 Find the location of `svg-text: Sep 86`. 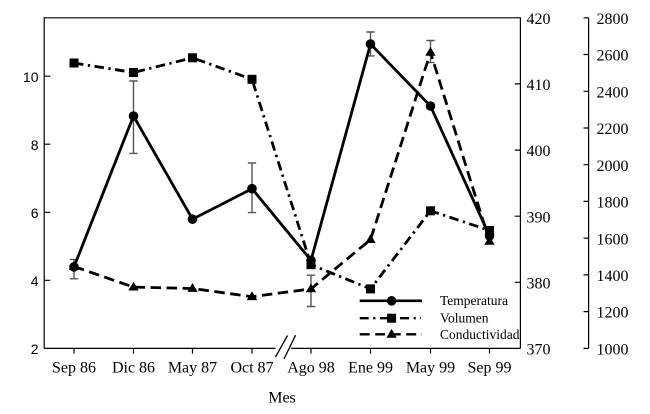

svg-text: Sep 86 is located at coordinates (74, 368).